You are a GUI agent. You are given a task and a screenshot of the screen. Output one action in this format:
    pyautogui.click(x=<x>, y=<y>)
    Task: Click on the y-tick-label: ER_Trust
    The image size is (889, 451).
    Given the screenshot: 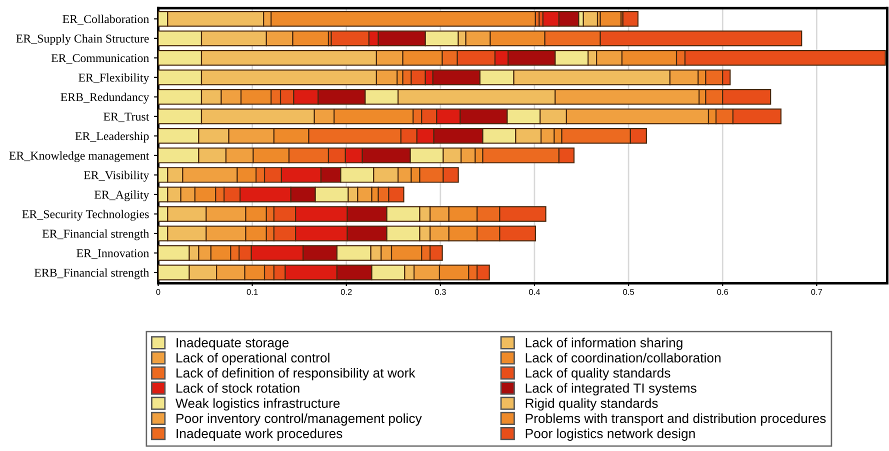 What is the action you would take?
    pyautogui.click(x=127, y=117)
    